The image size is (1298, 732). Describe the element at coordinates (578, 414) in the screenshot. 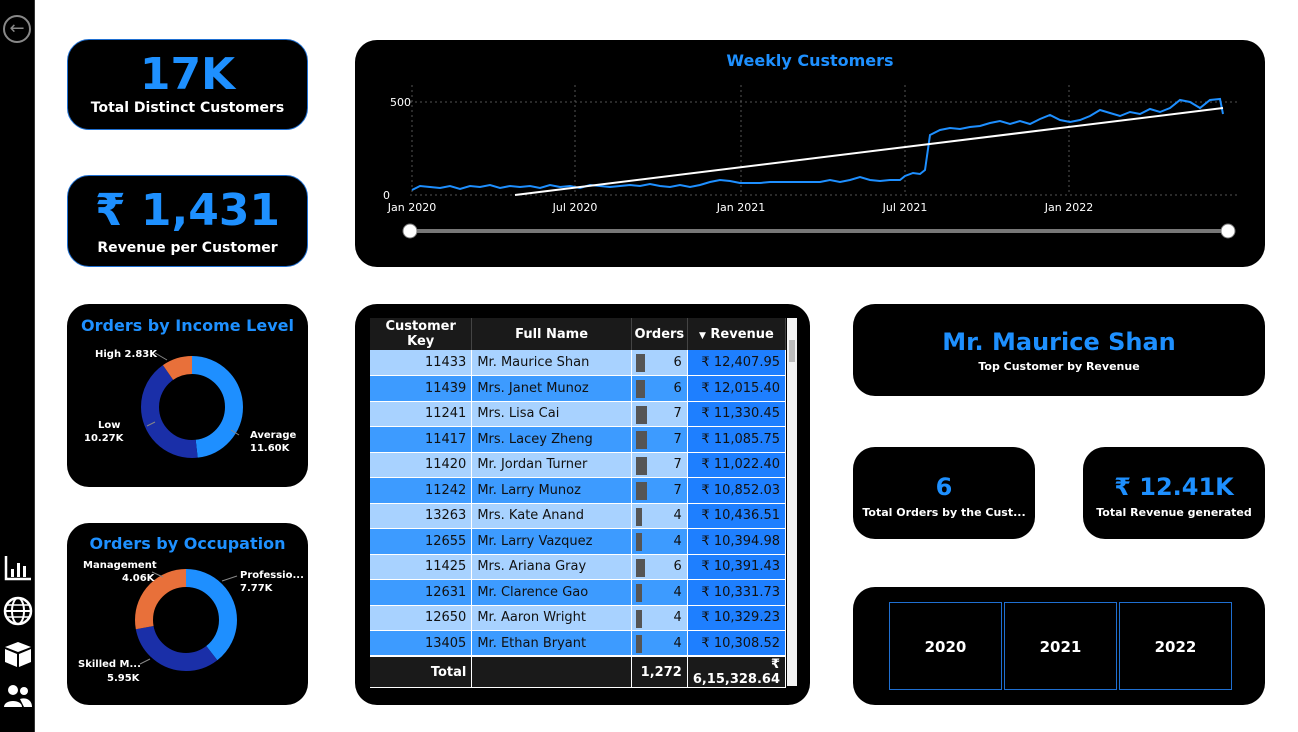

I see `table-row: 11241 Mrs. Lisa Cai 7 ₹ 11,330.45` at that location.